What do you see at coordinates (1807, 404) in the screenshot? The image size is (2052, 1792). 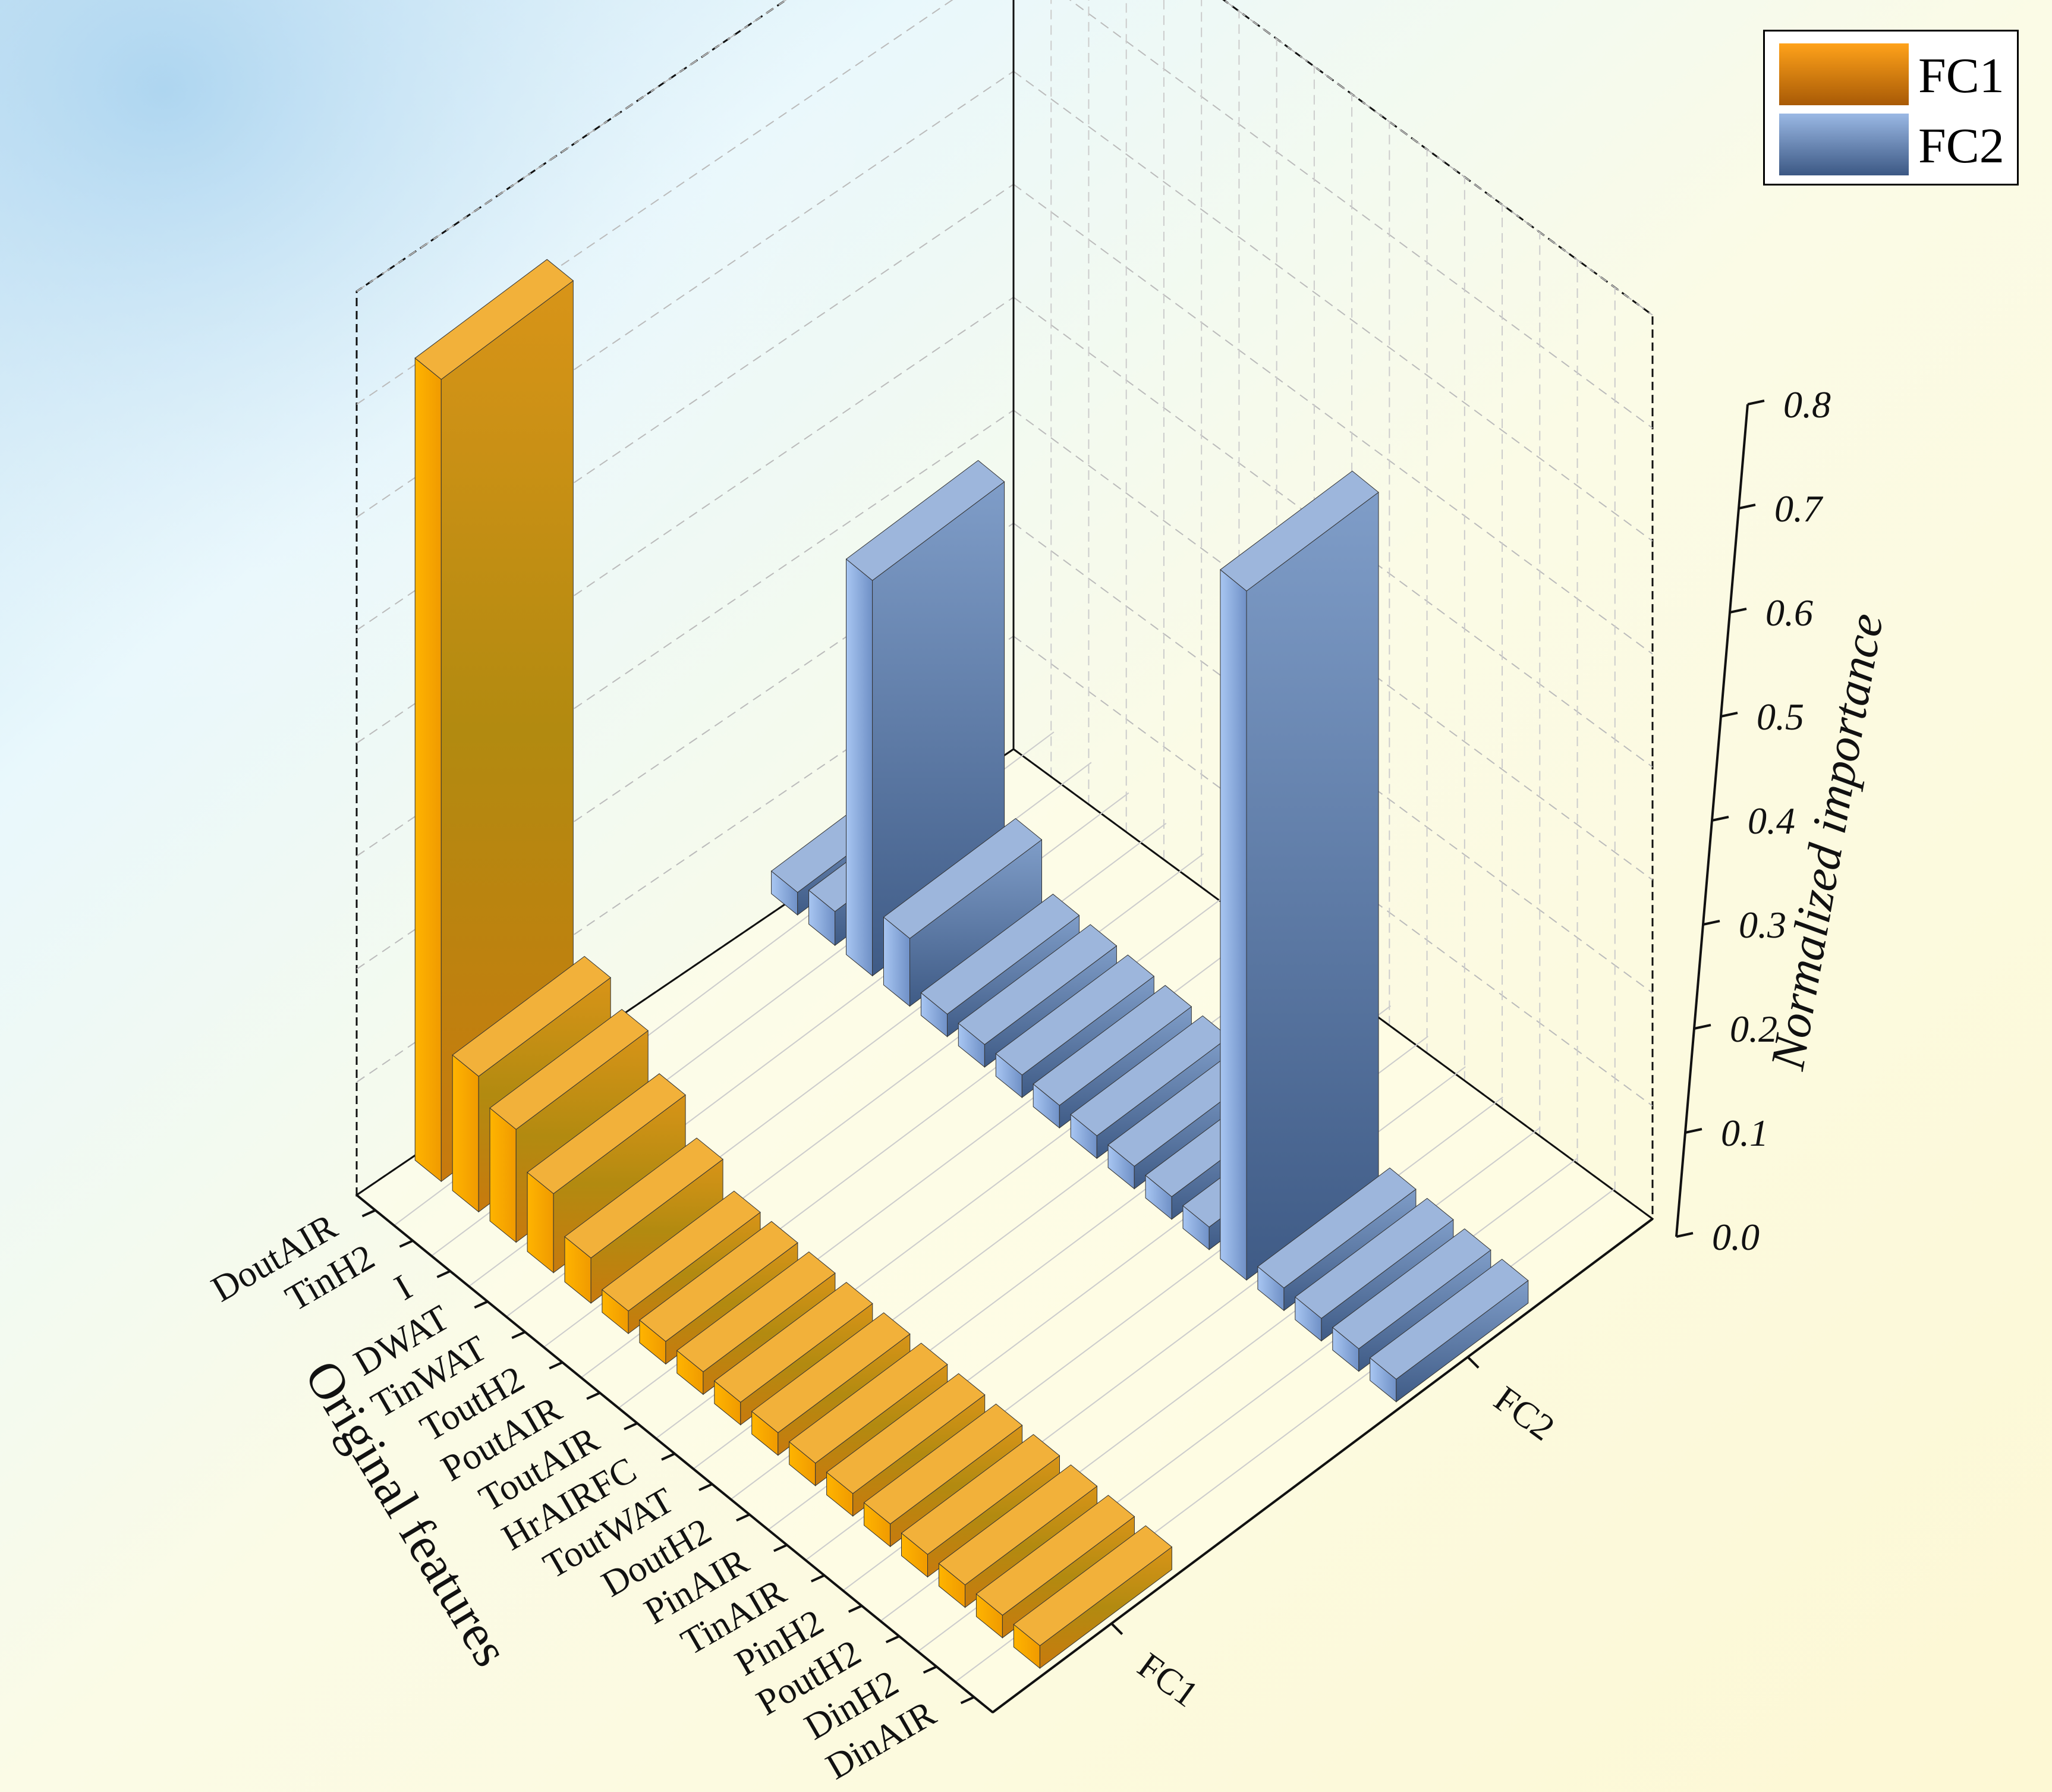 I see `z-tick-label: 0.8` at bounding box center [1807, 404].